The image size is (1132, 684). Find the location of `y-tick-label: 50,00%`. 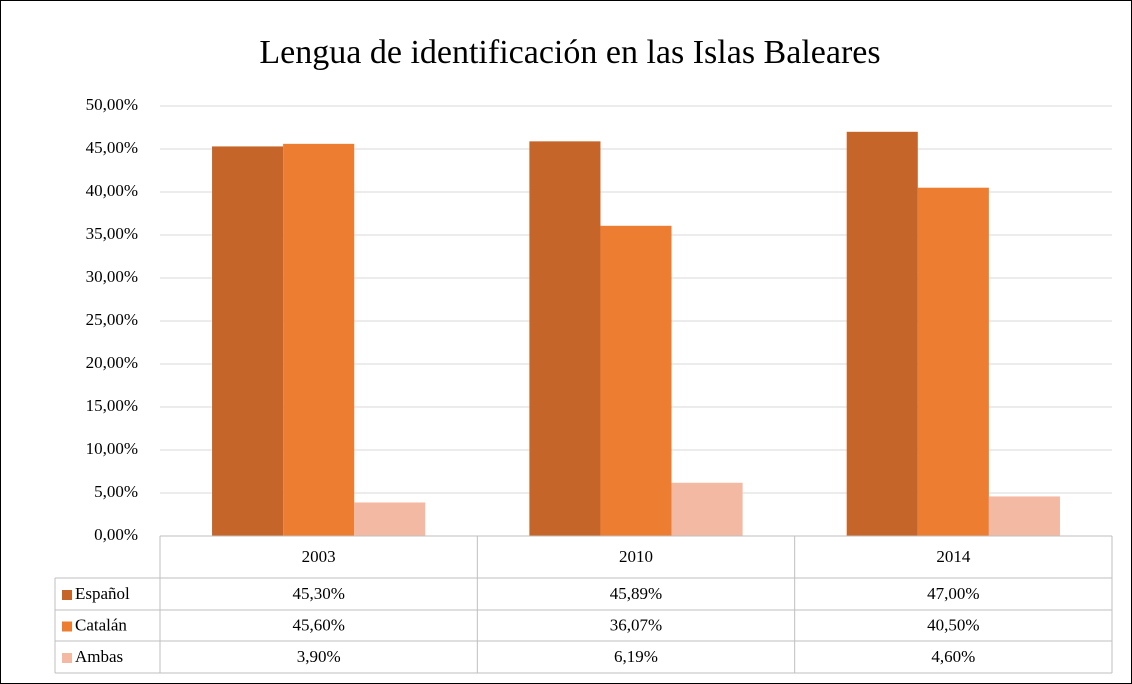

y-tick-label: 50,00% is located at coordinates (112, 104).